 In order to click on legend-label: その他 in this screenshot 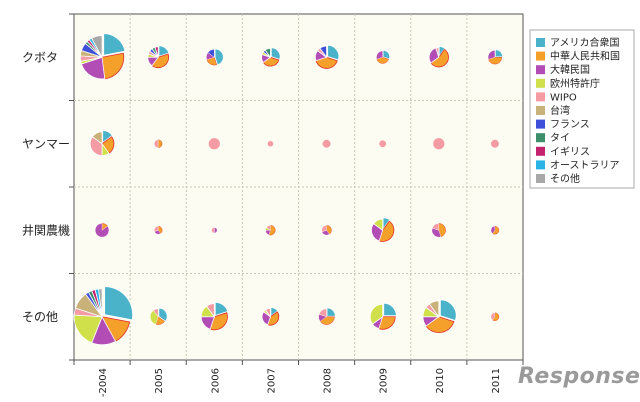, I will do `click(565, 178)`.